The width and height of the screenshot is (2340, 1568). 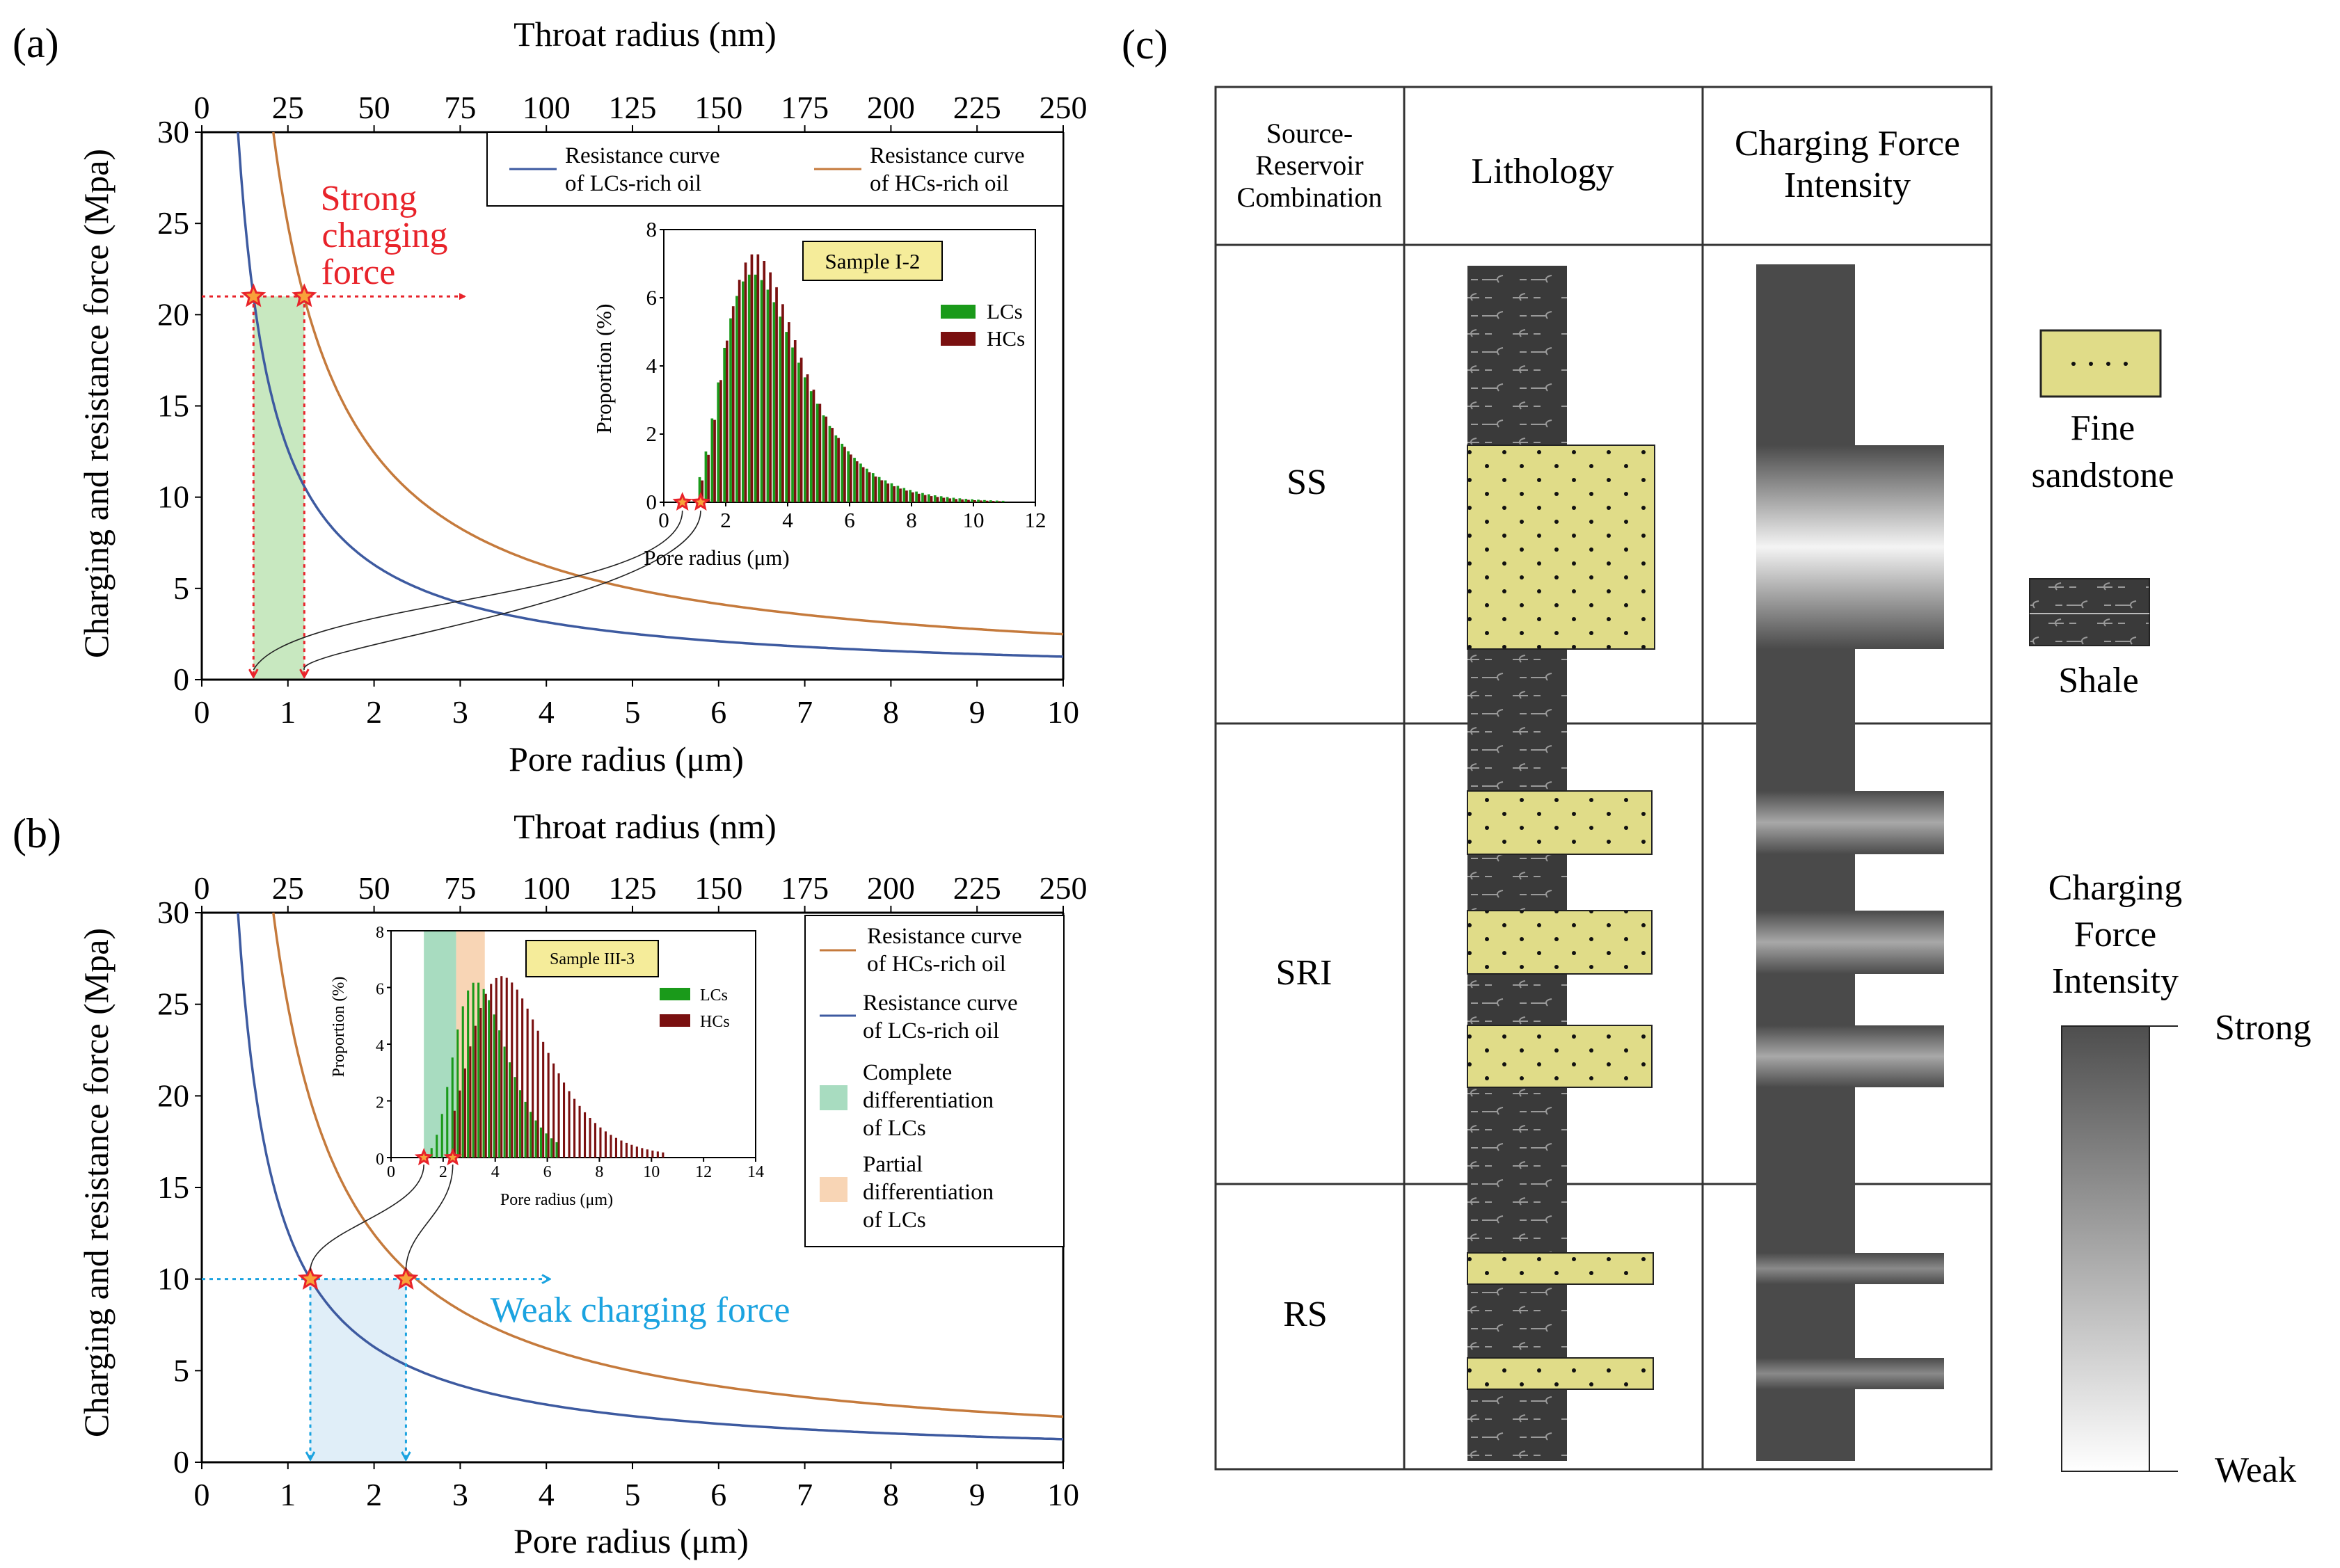 What do you see at coordinates (202, 712) in the screenshot?
I see `x-tick-label: 0` at bounding box center [202, 712].